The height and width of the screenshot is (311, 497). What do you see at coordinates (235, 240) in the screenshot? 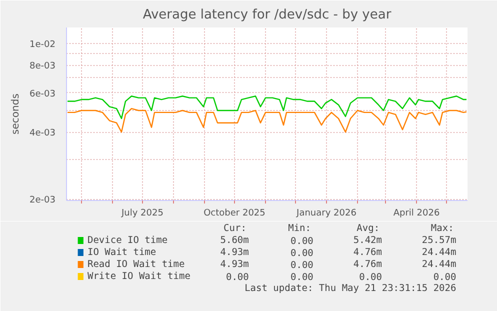
I see `text: 5.60m` at bounding box center [235, 240].